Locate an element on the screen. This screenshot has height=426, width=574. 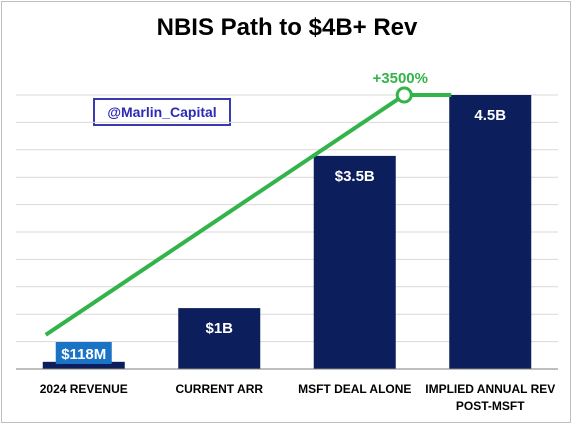
watermark-label: @Marlin_Capital is located at coordinates (162, 112).